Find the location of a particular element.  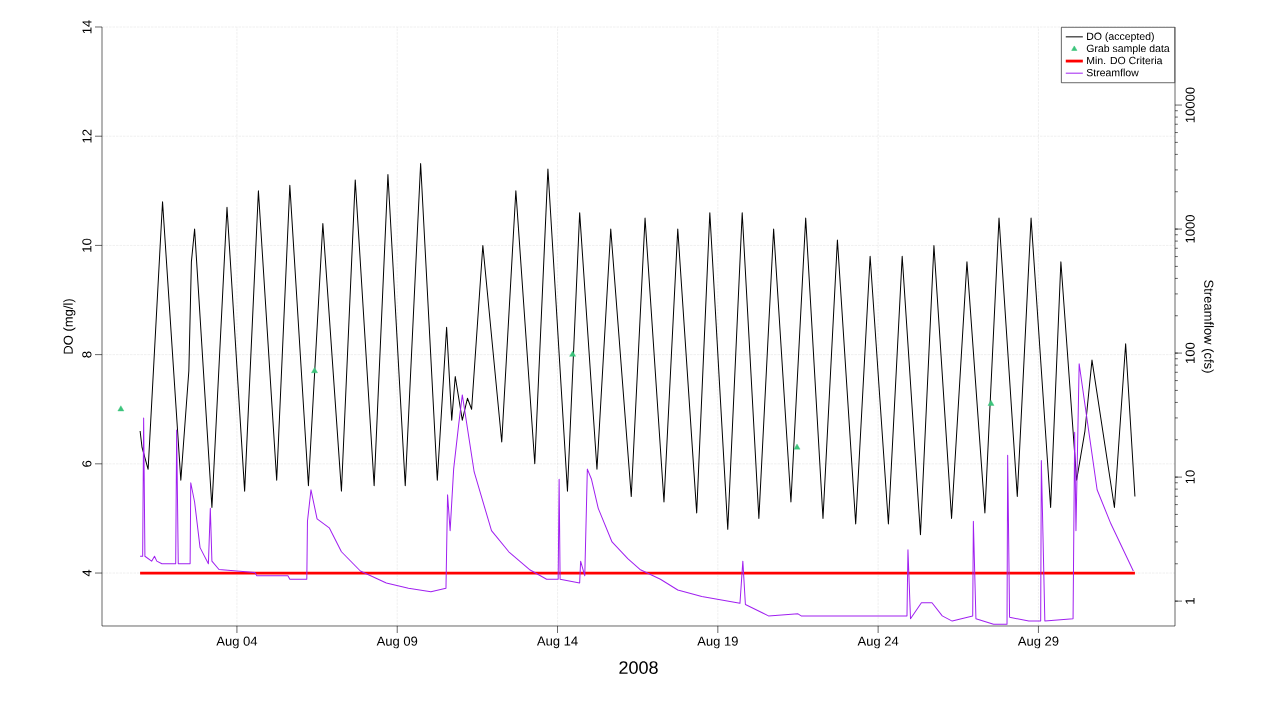

y-tick-label: 14 is located at coordinates (87, 27).